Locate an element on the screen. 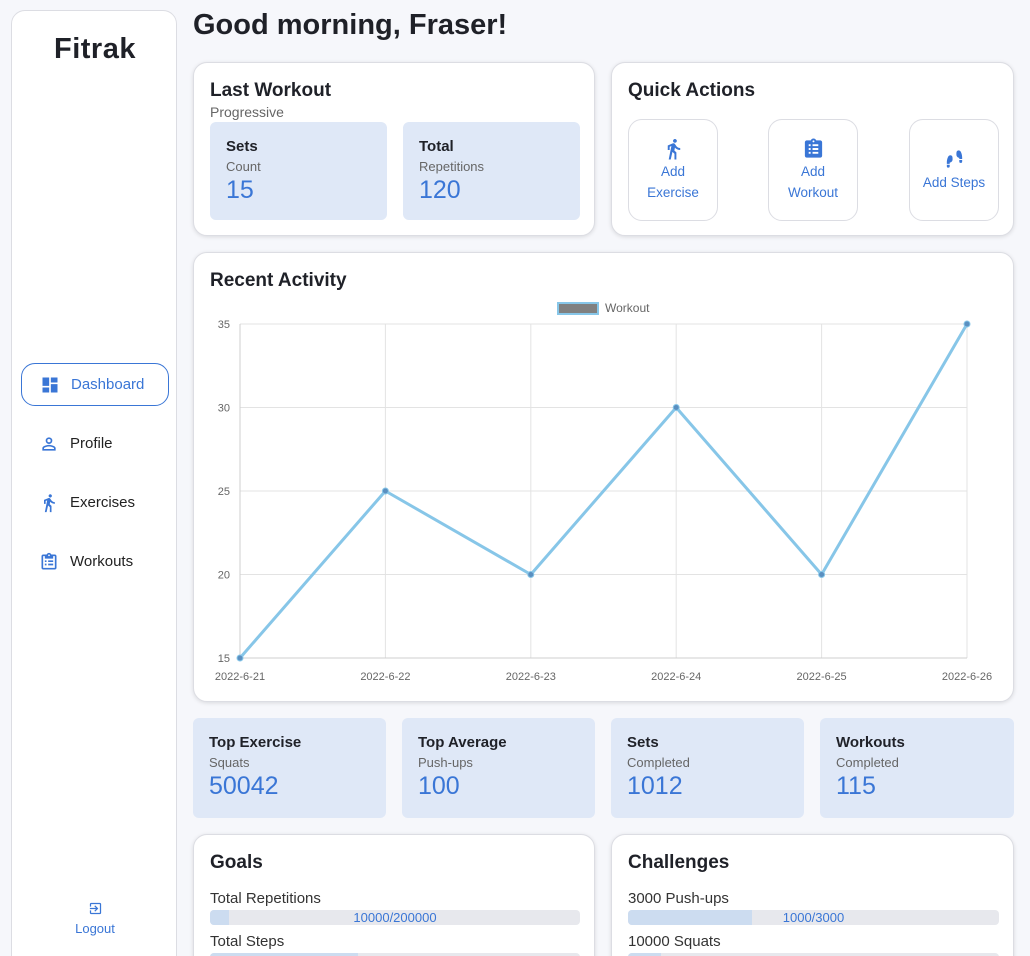  x-tick-label: 2022-6-25 is located at coordinates (822, 677).